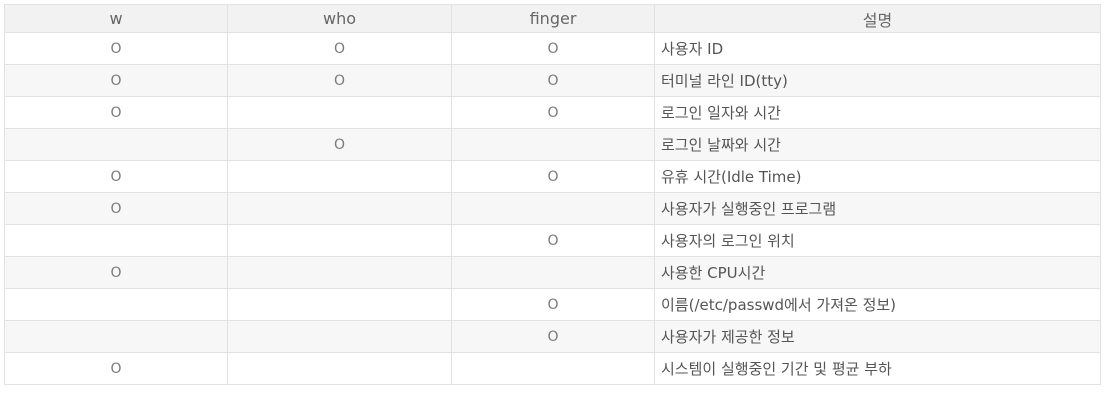  I want to click on table-row: O O 유휴 시간(Idle Time), so click(552, 176).